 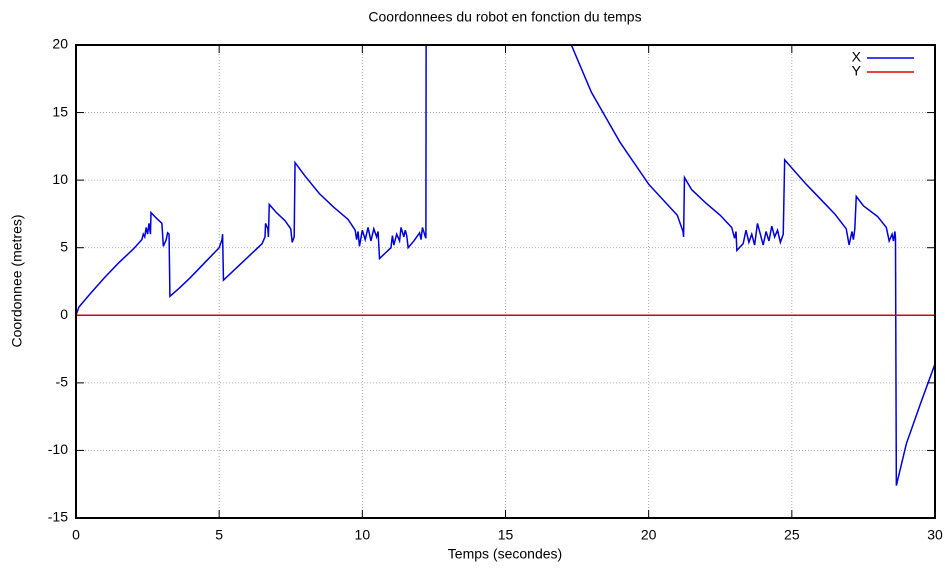 What do you see at coordinates (506, 535) in the screenshot?
I see `x-tick-label: 15` at bounding box center [506, 535].